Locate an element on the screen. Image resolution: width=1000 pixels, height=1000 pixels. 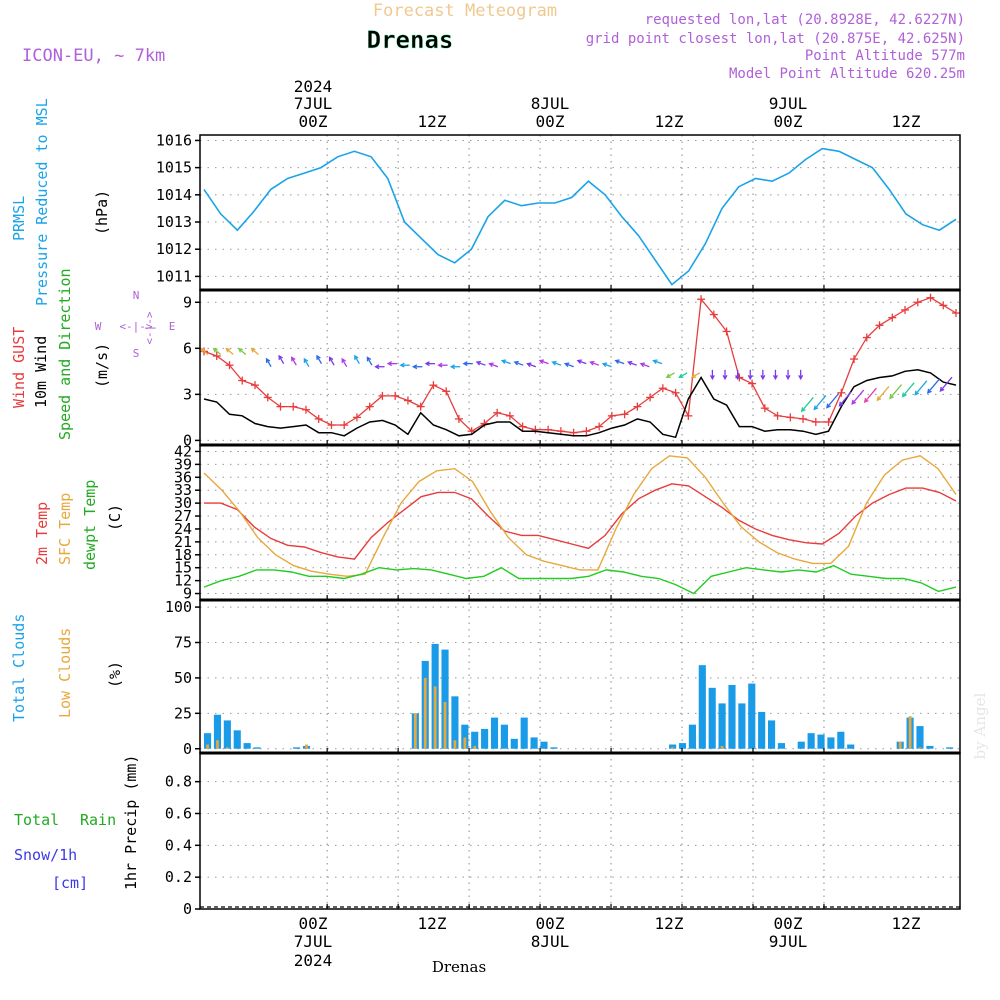
y-tick-label: 30 is located at coordinates (183, 503).